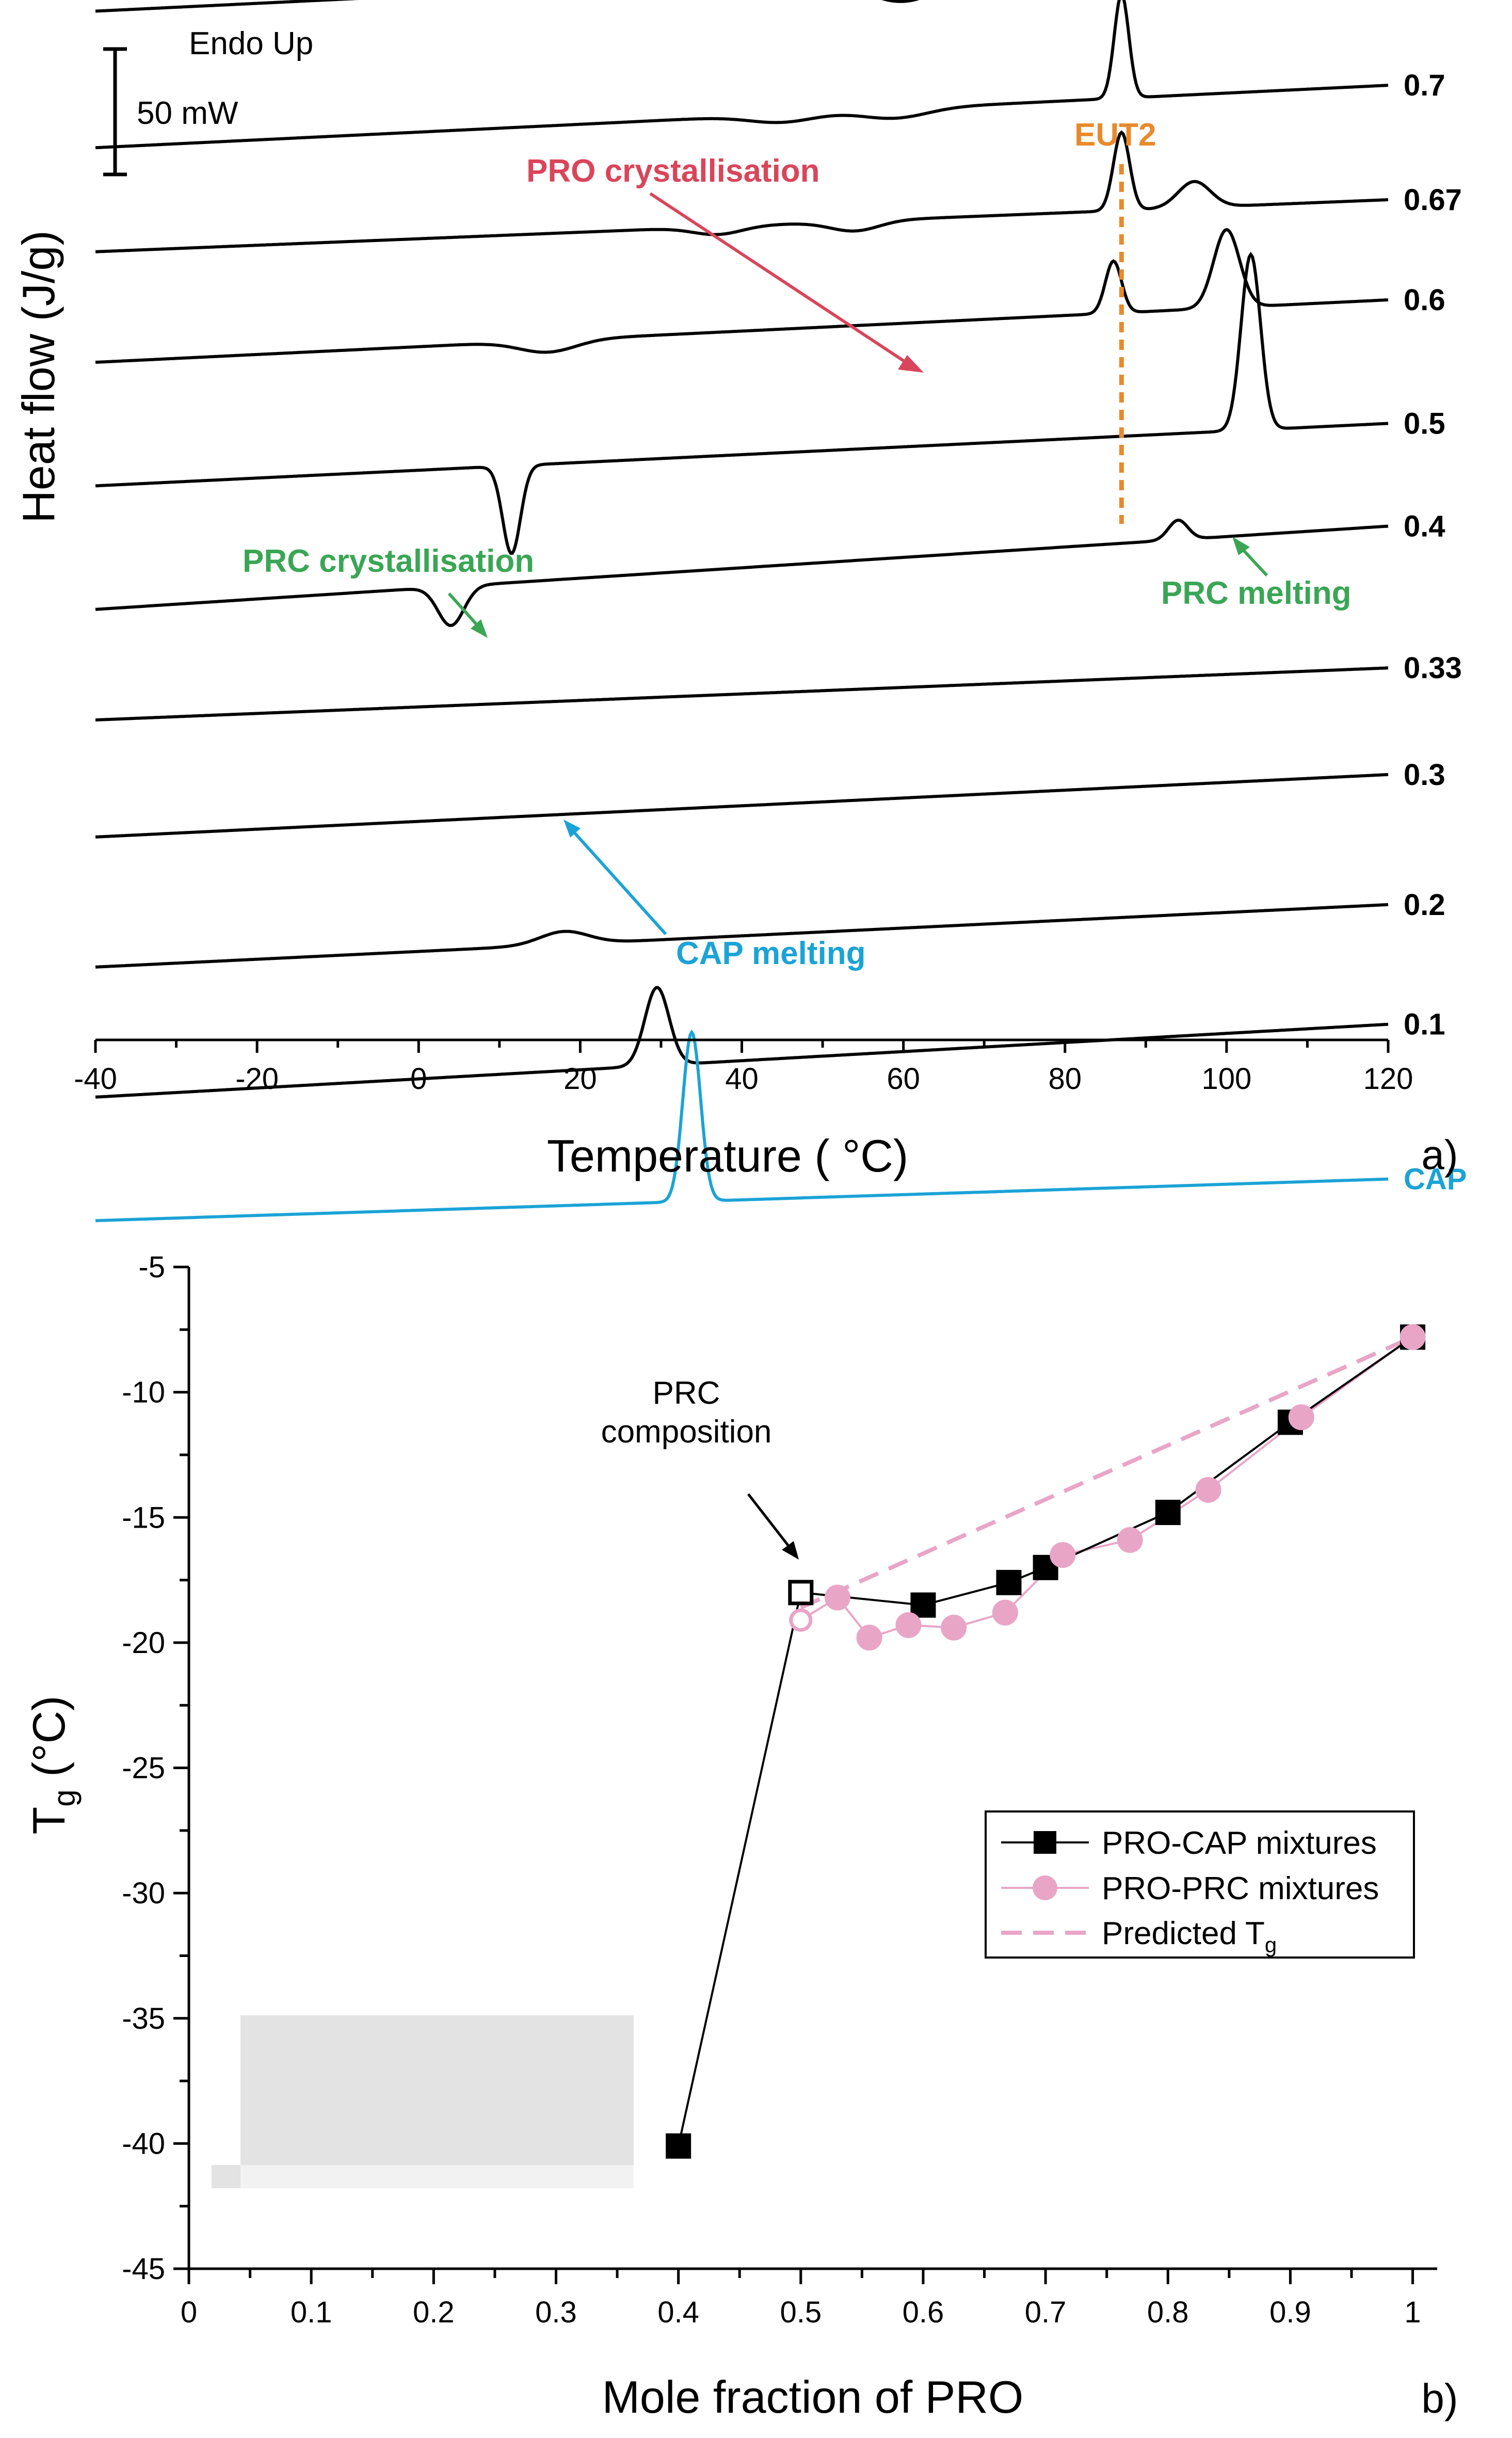  Describe the element at coordinates (1424, 86) in the screenshot. I see `curve-label-0-7: 0.7` at that location.